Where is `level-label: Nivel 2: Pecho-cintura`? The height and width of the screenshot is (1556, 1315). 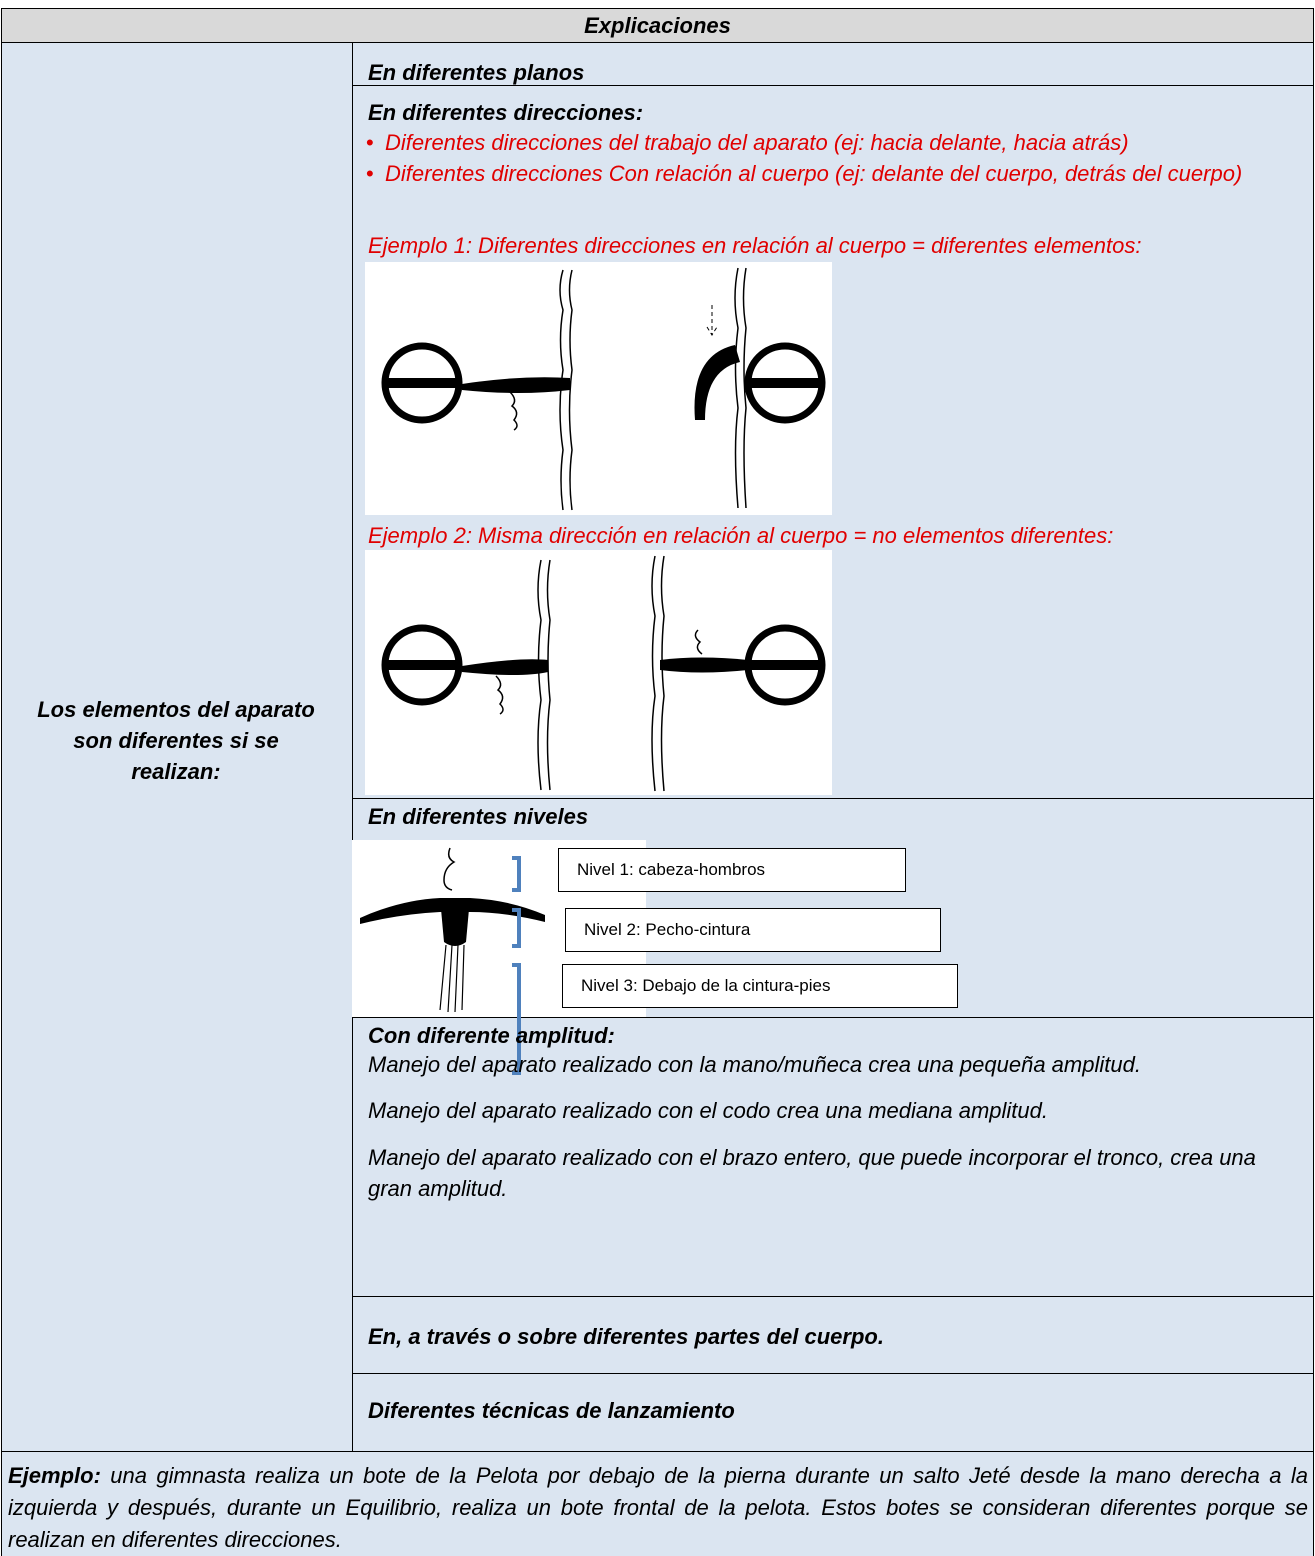 level-label: Nivel 2: Pecho-cintura is located at coordinates (753, 930).